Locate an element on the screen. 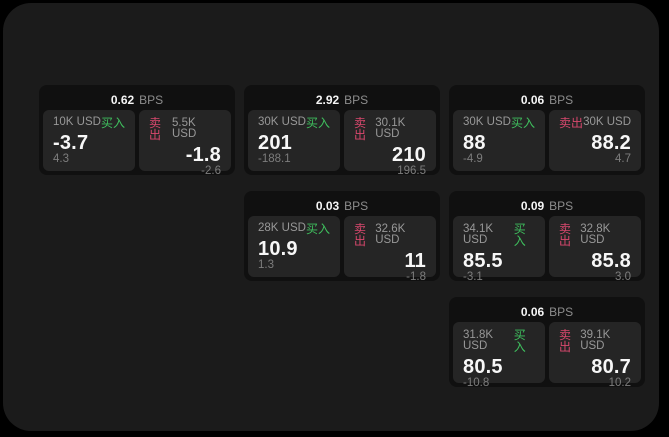 Image resolution: width=669 pixels, height=437 pixels. sell-quote-delta: 3.0 is located at coordinates (623, 277).